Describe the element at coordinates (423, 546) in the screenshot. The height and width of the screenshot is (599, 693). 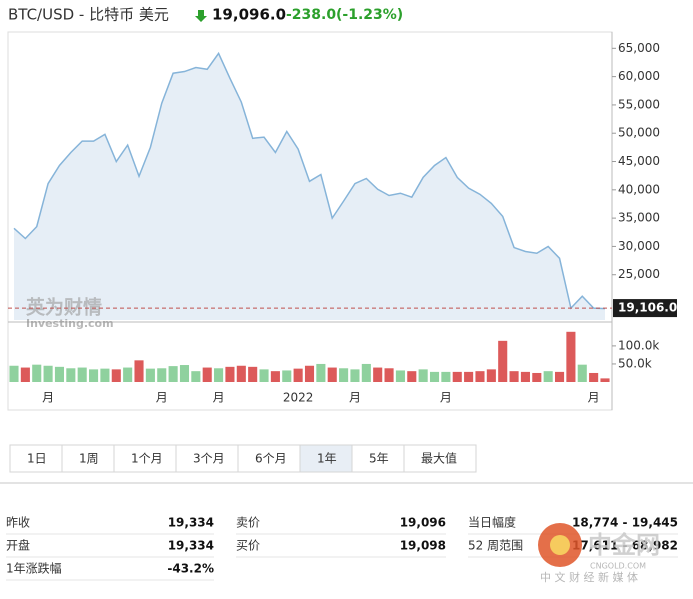
I see `stat-value: 19,098` at that location.